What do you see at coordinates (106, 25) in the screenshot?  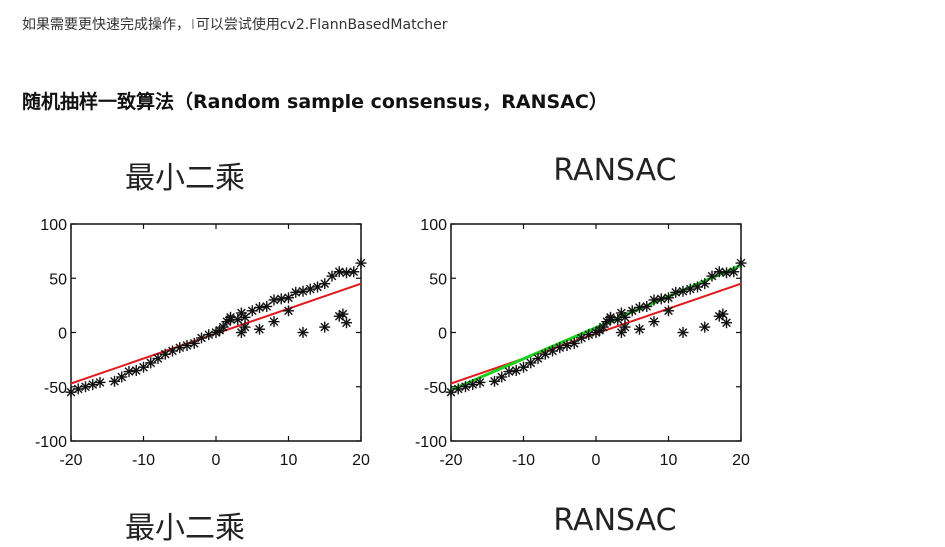 I see `intro-before-cursor: 如果需要更快速完成操作，` at bounding box center [106, 25].